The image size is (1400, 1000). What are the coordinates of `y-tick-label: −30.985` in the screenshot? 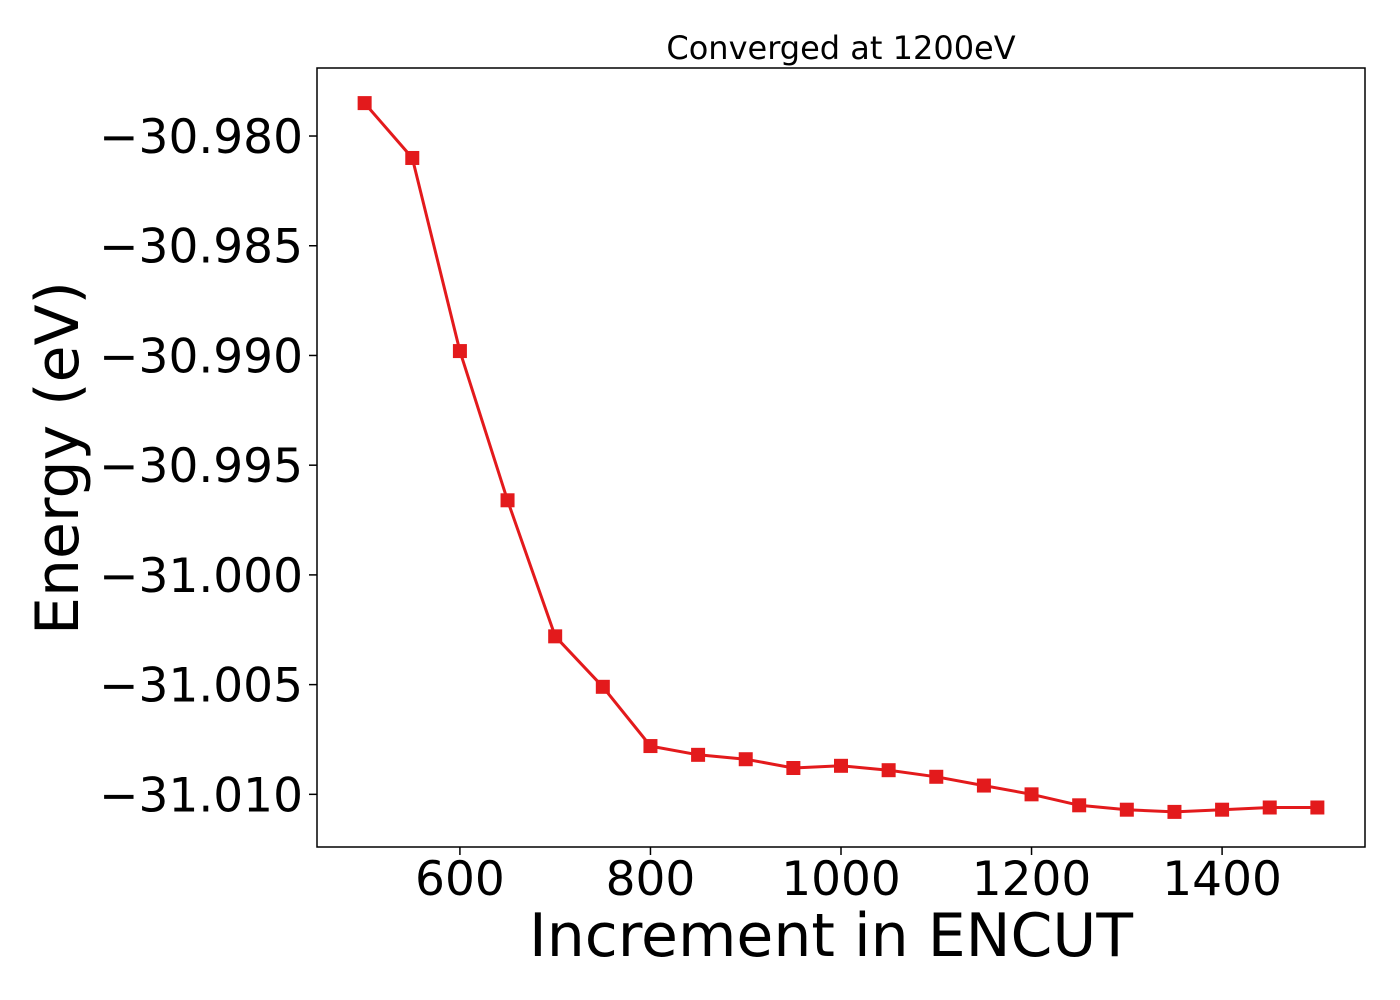 It's located at (201, 247).